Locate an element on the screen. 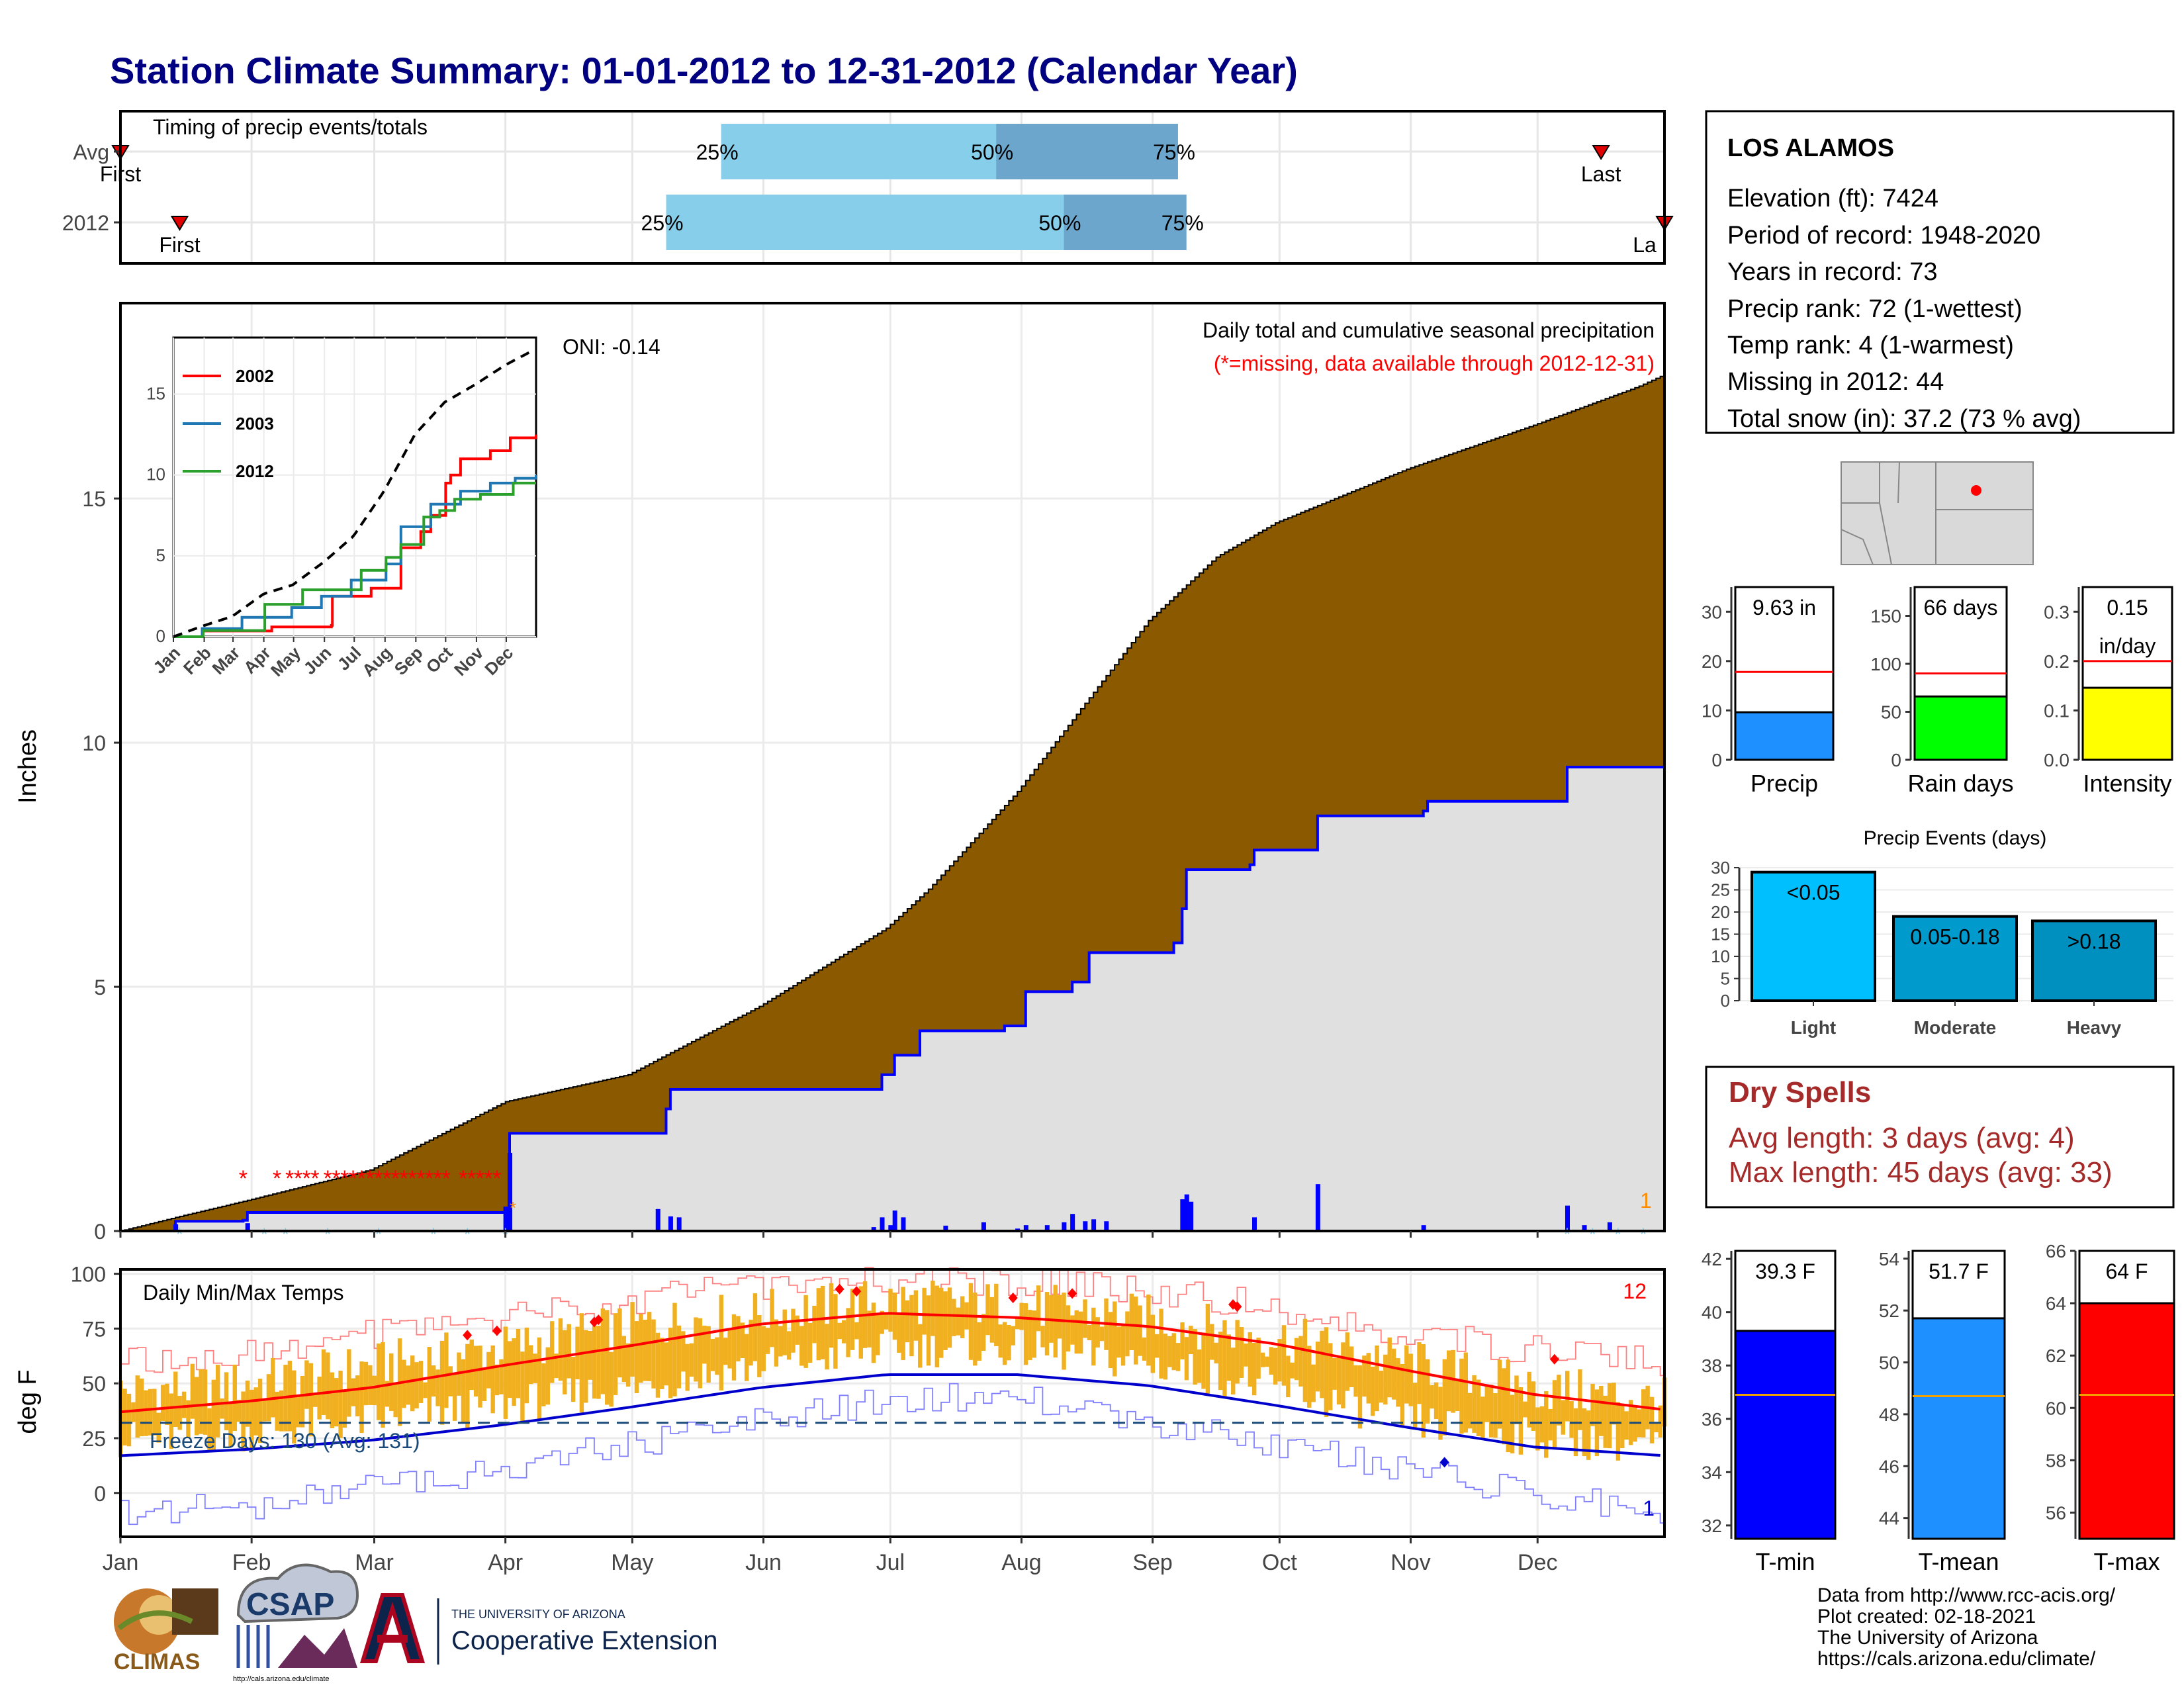 This screenshot has height=1691, width=2184. events-title: Precip Events (days) is located at coordinates (1955, 838).